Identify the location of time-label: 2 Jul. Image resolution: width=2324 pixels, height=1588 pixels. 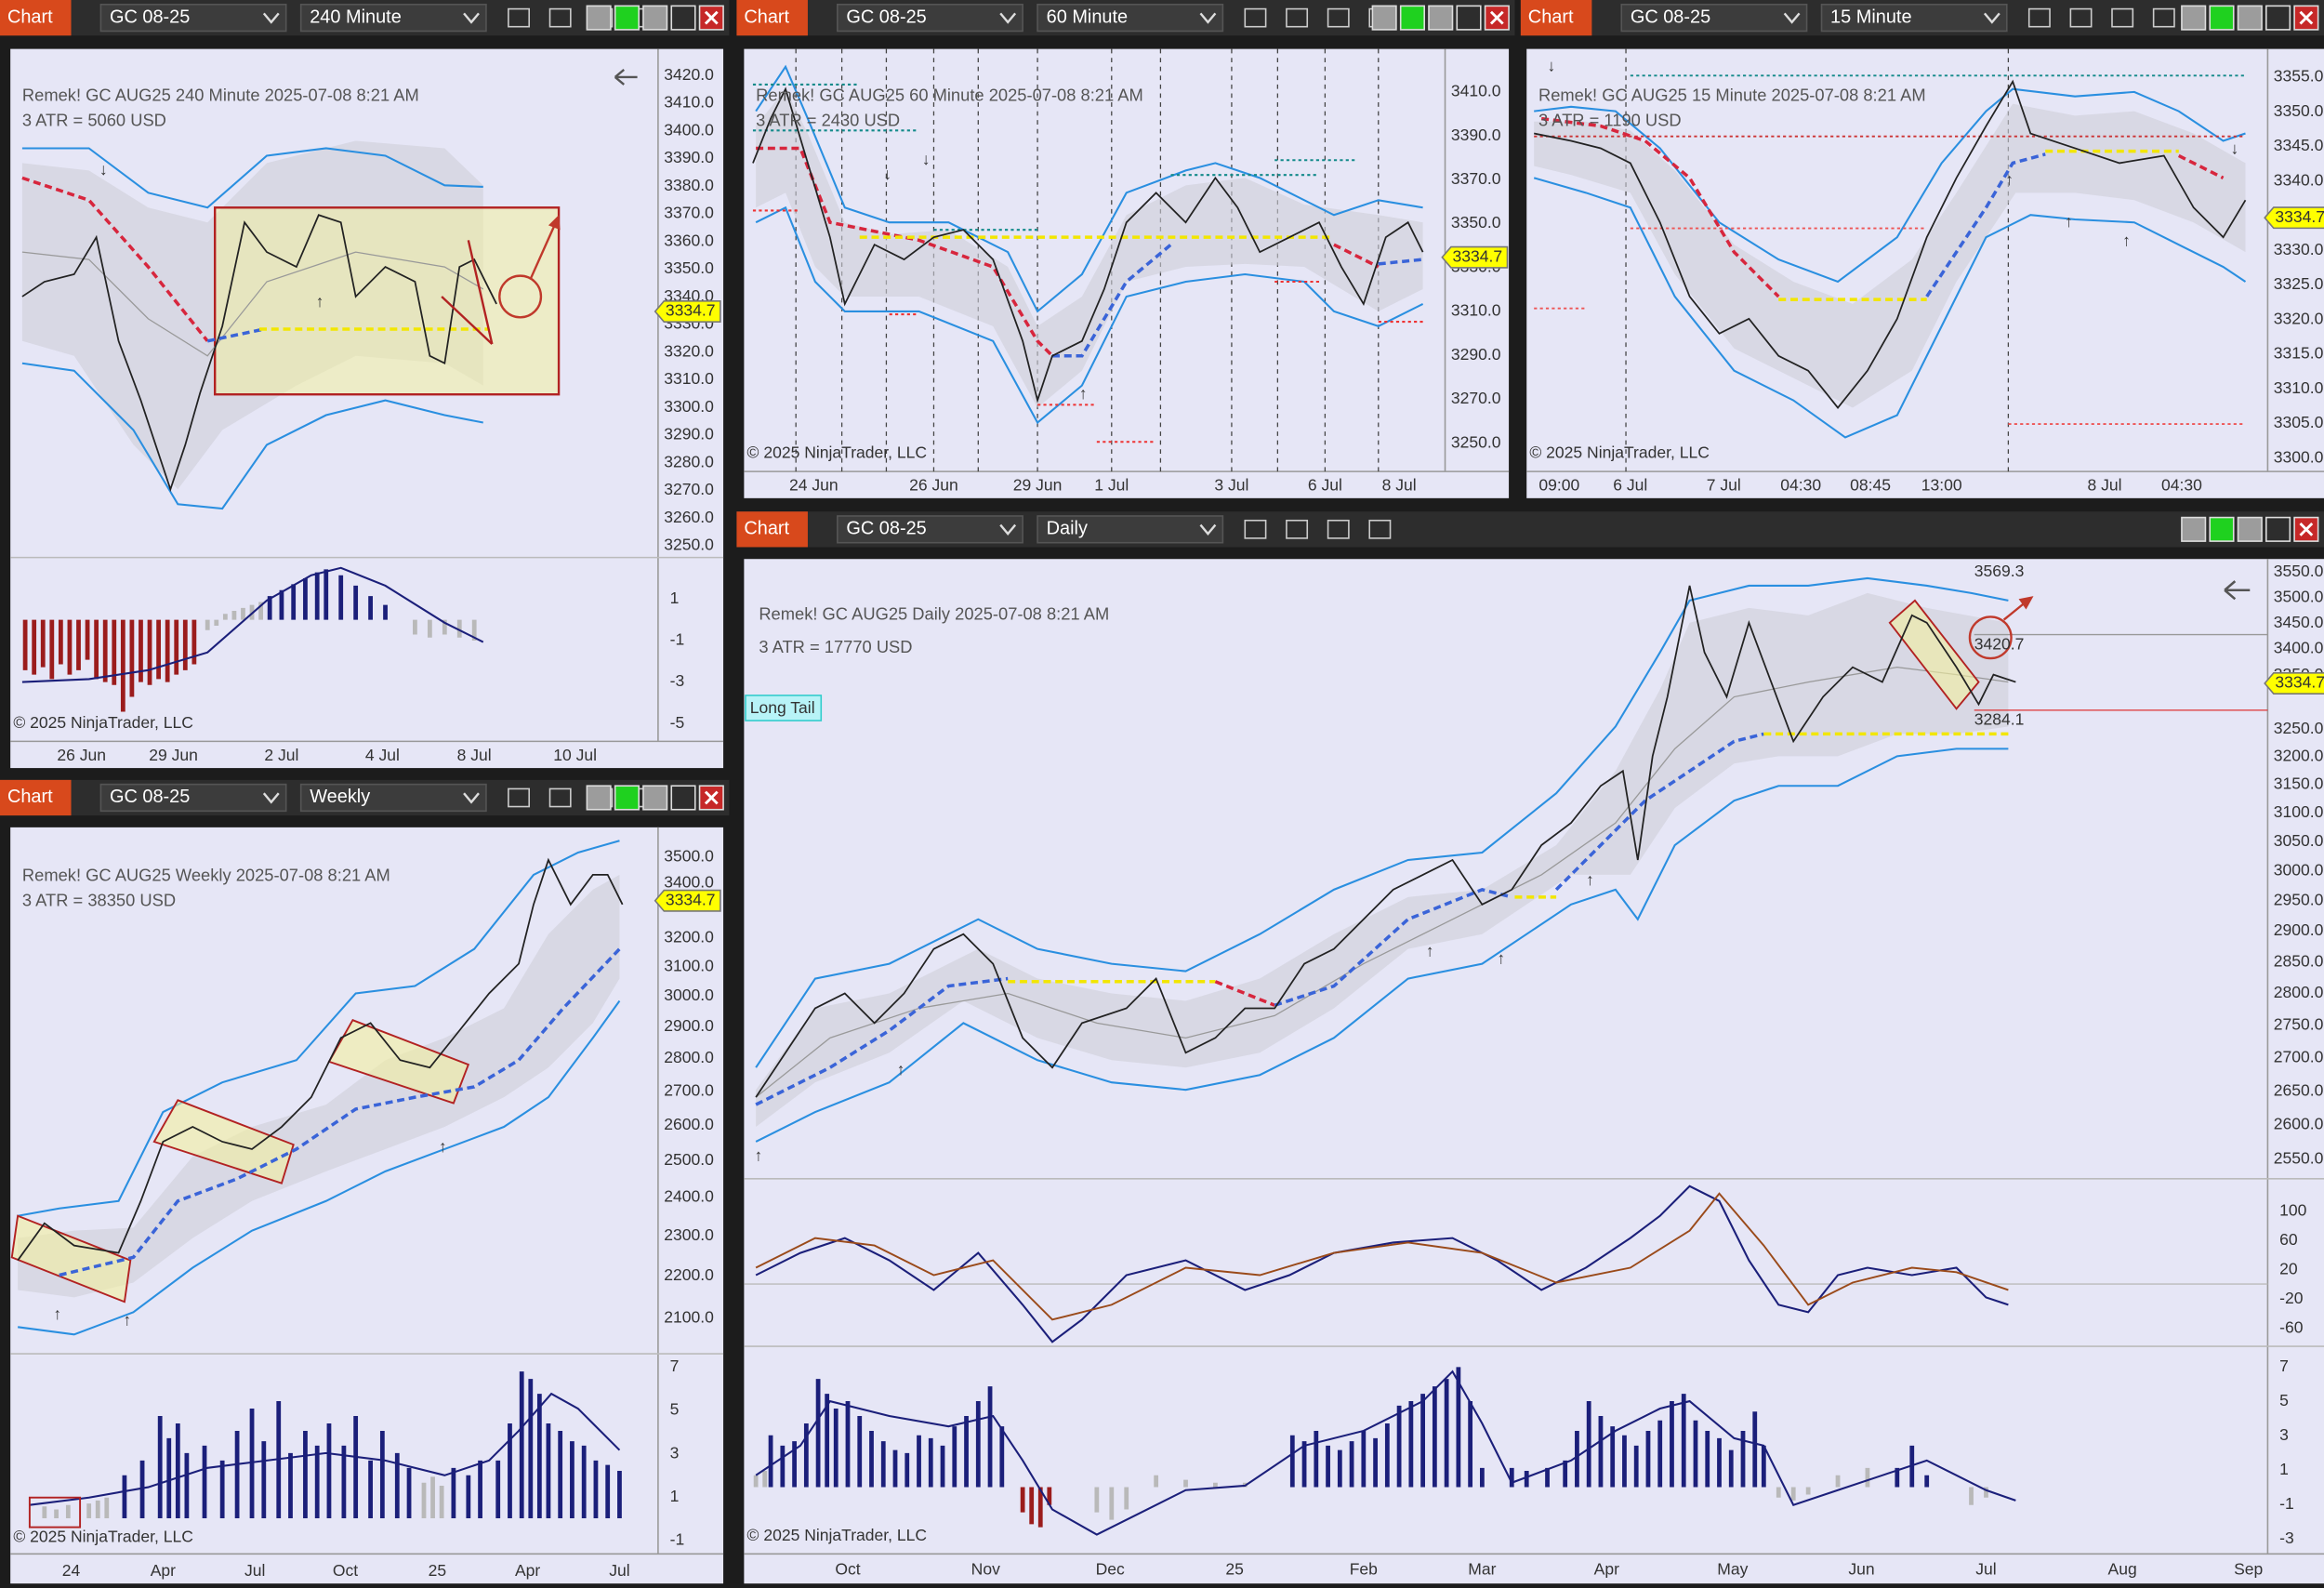
(281, 755).